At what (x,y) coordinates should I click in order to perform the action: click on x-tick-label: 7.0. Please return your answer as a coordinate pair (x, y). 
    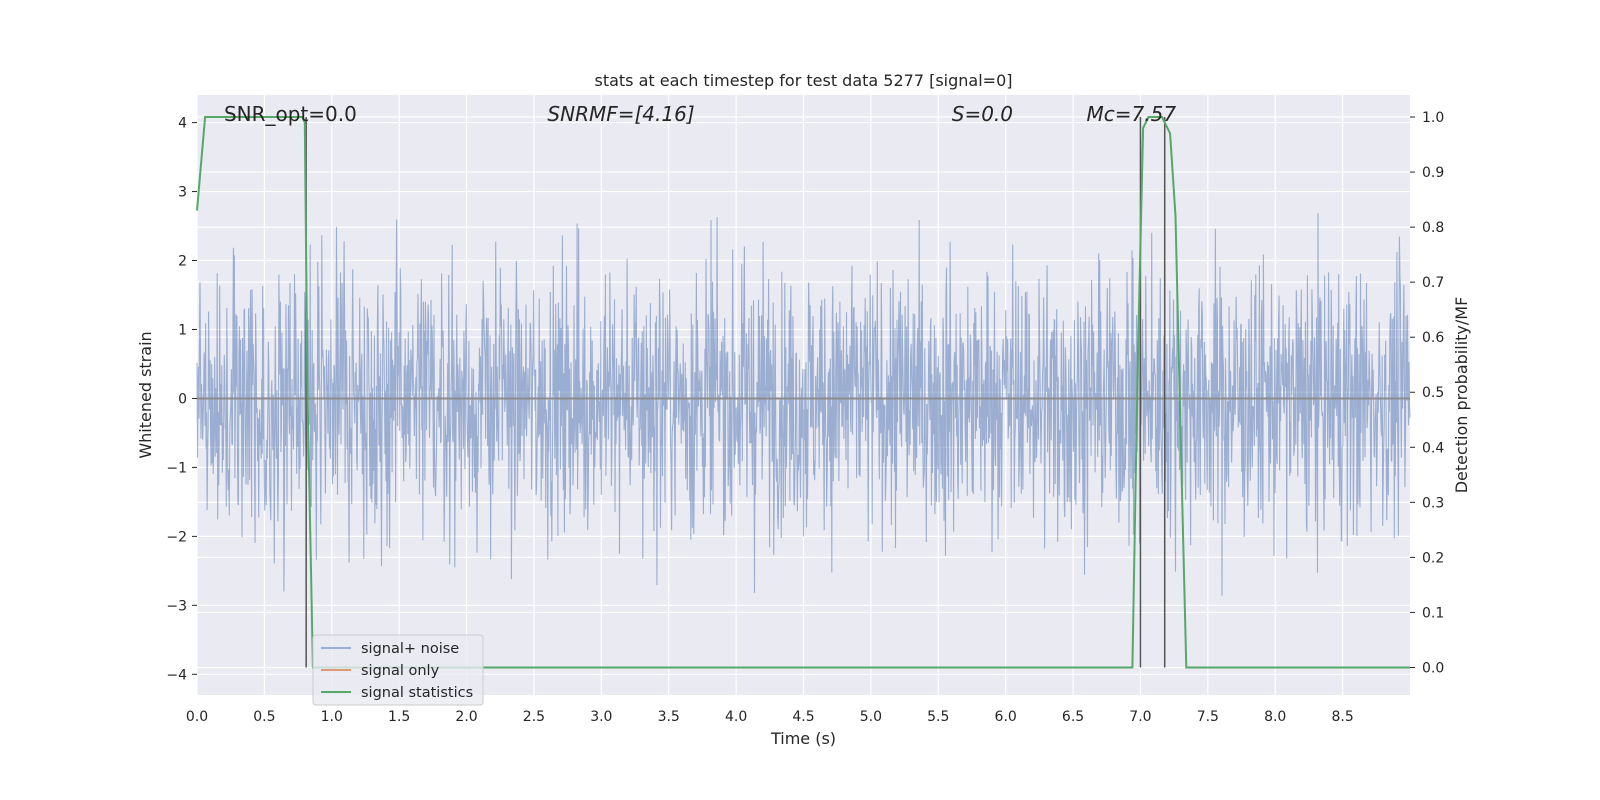
    Looking at the image, I should click on (1140, 717).